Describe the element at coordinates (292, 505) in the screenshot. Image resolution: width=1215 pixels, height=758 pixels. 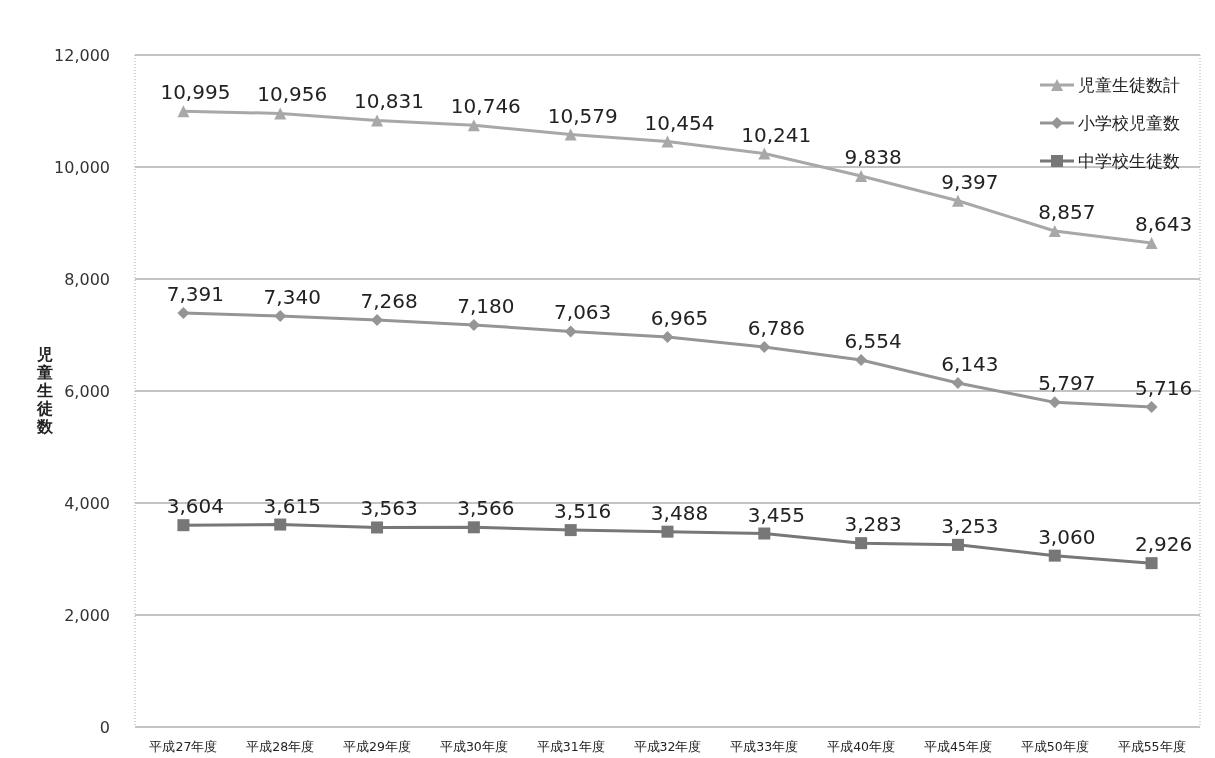
I see `data-label: 3,615` at that location.